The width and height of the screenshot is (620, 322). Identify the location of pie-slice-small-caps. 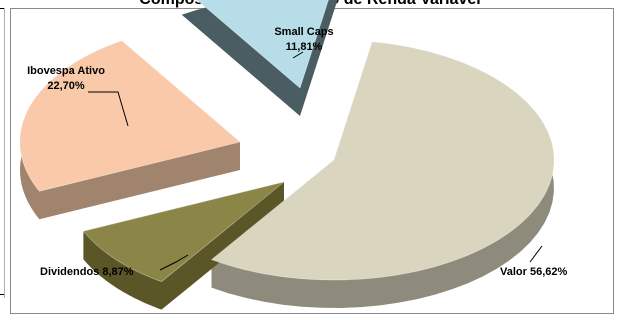
(262, 44).